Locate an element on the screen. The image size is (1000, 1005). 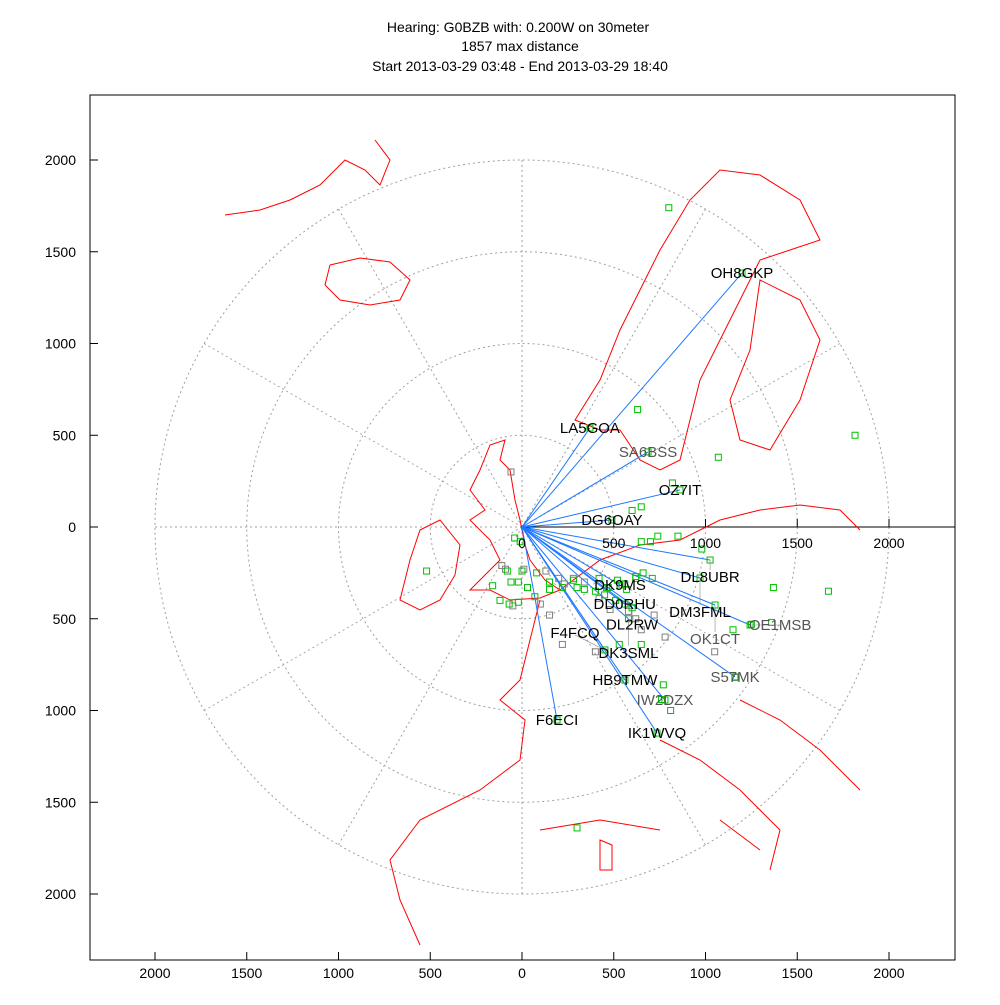
station-label: OZ7IT is located at coordinates (680, 490).